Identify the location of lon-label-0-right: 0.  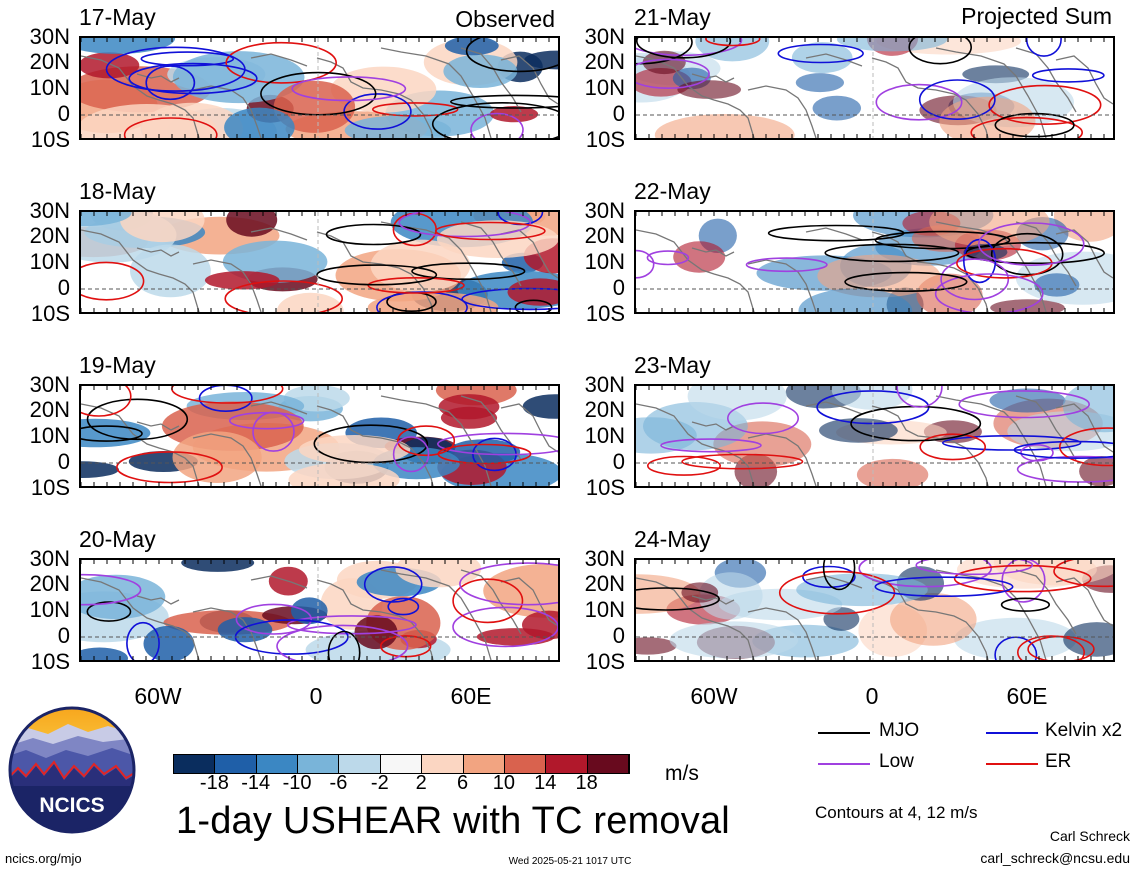
(872, 696).